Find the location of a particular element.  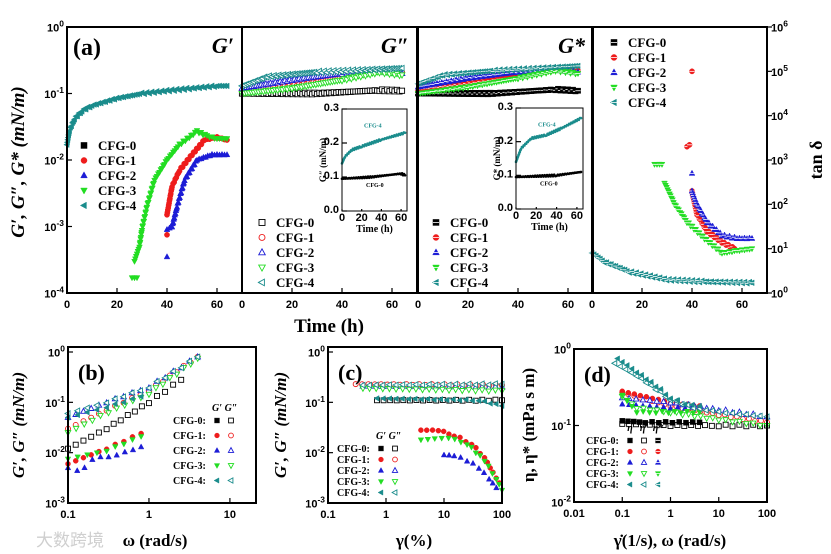

legend-label: CFG-4: is located at coordinates (602, 485).